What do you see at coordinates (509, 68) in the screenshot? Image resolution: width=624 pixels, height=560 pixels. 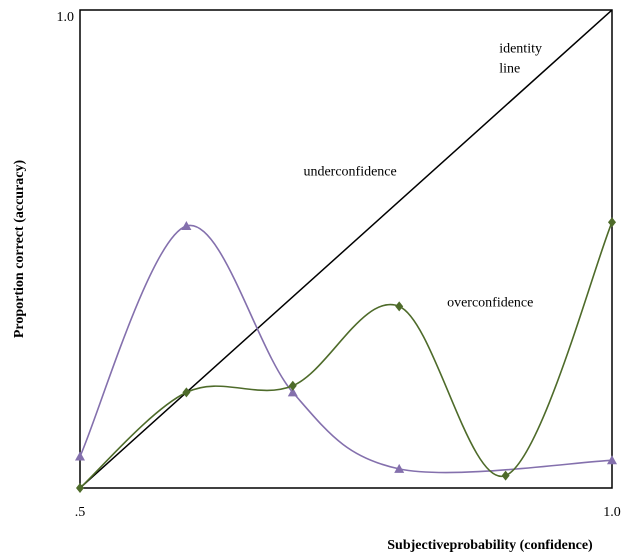 I see `annotation: line` at bounding box center [509, 68].